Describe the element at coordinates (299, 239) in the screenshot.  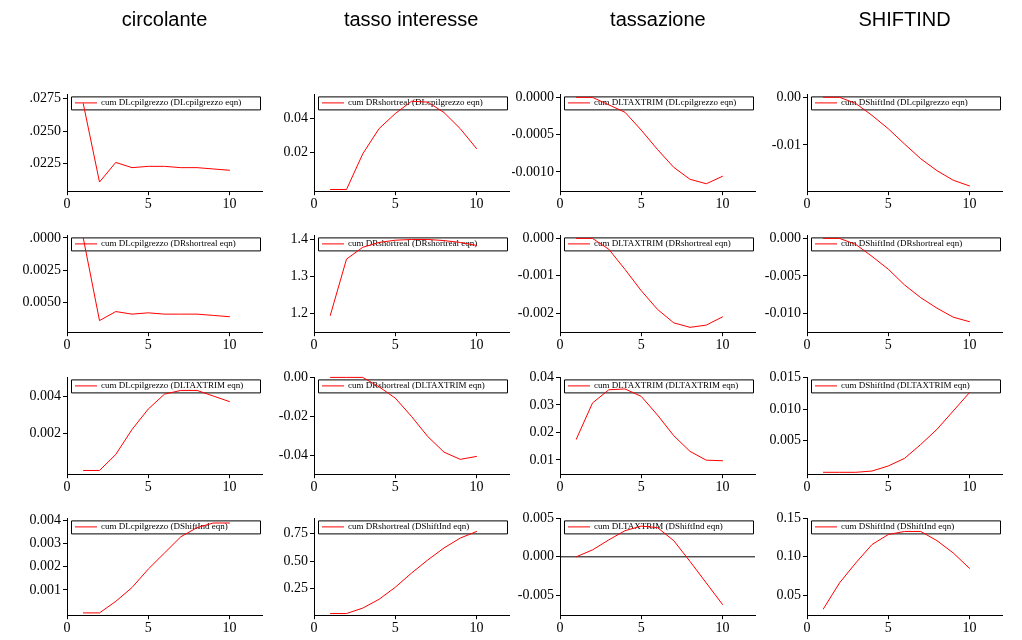
I see `y-tick-label: 1.4` at that location.